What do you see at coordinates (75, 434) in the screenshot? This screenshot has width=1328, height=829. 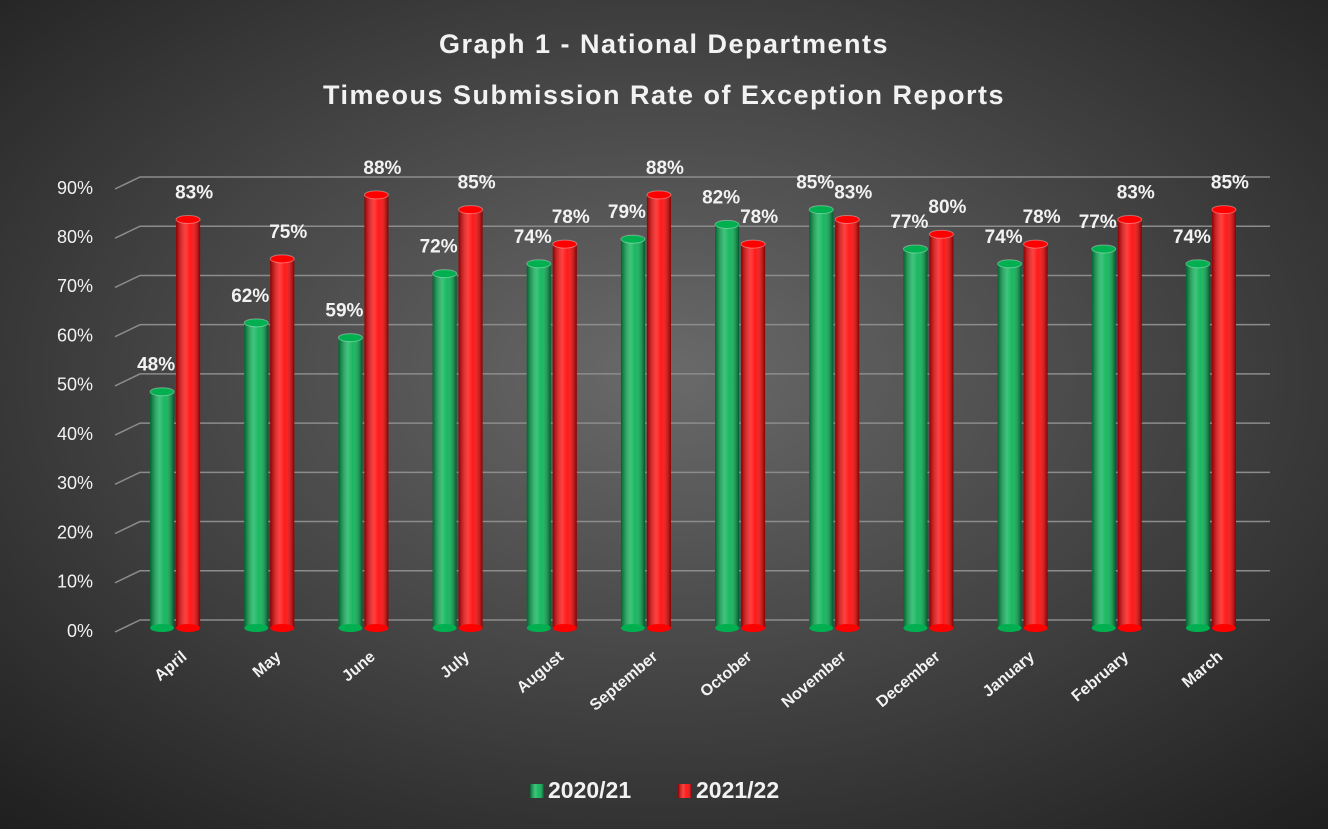 I see `y-tick-label: 40%` at bounding box center [75, 434].